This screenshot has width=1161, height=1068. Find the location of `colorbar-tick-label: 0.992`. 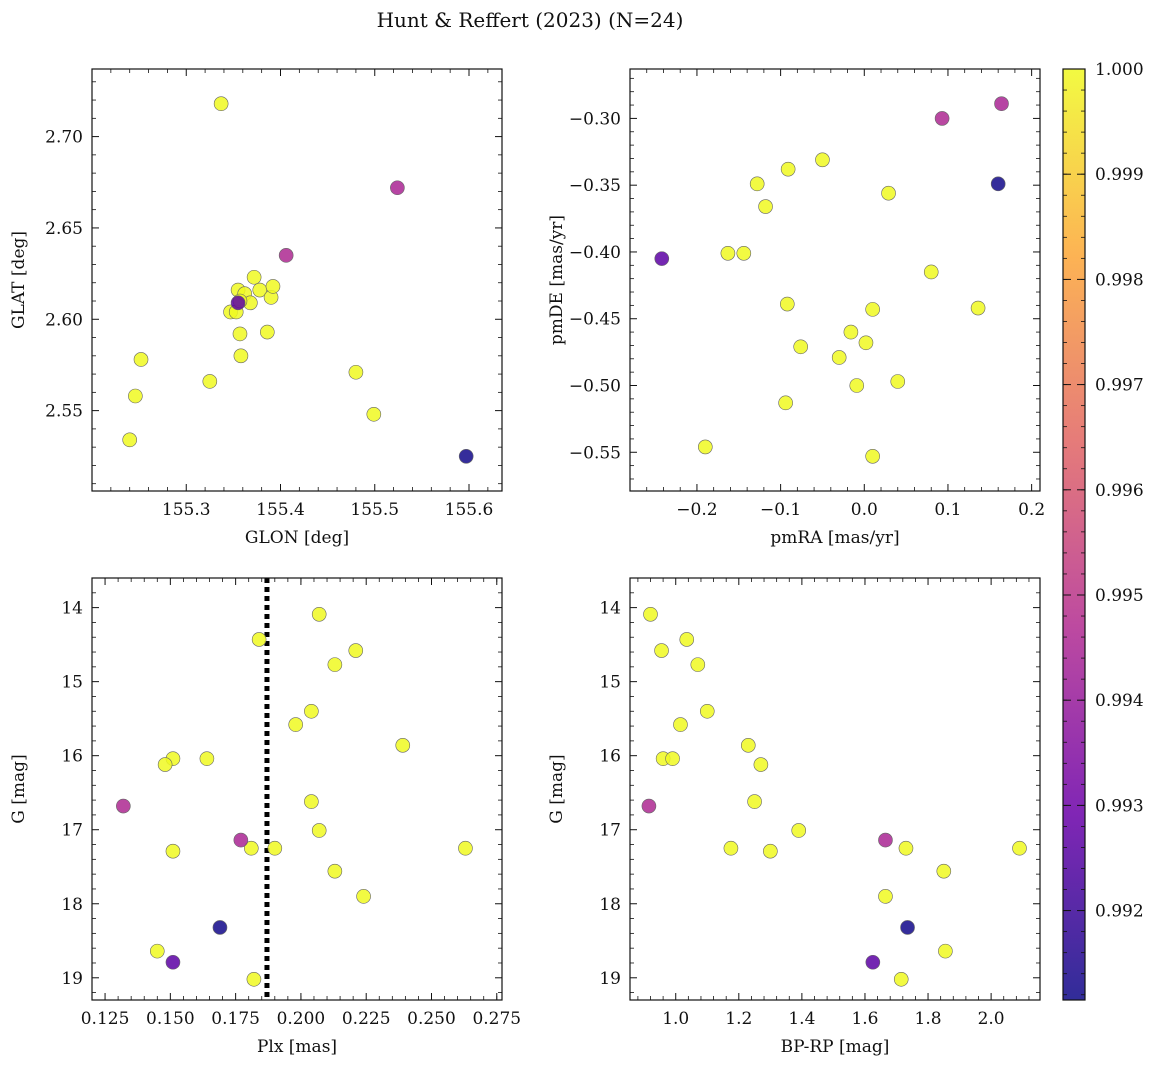

colorbar-tick-label: 0.992 is located at coordinates (1119, 912).